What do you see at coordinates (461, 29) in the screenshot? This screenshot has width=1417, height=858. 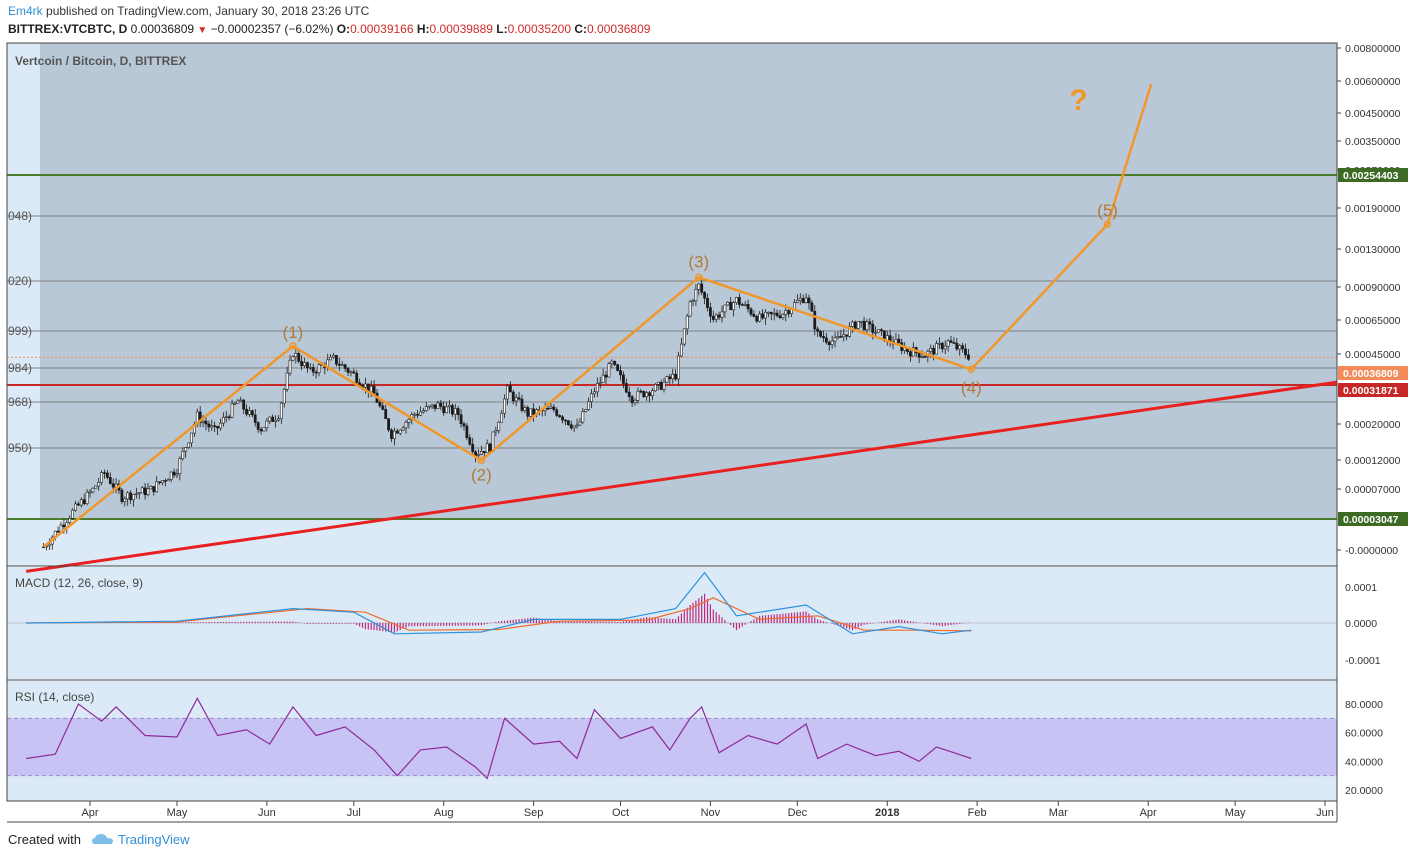 I see `high-value: 0.00039889` at bounding box center [461, 29].